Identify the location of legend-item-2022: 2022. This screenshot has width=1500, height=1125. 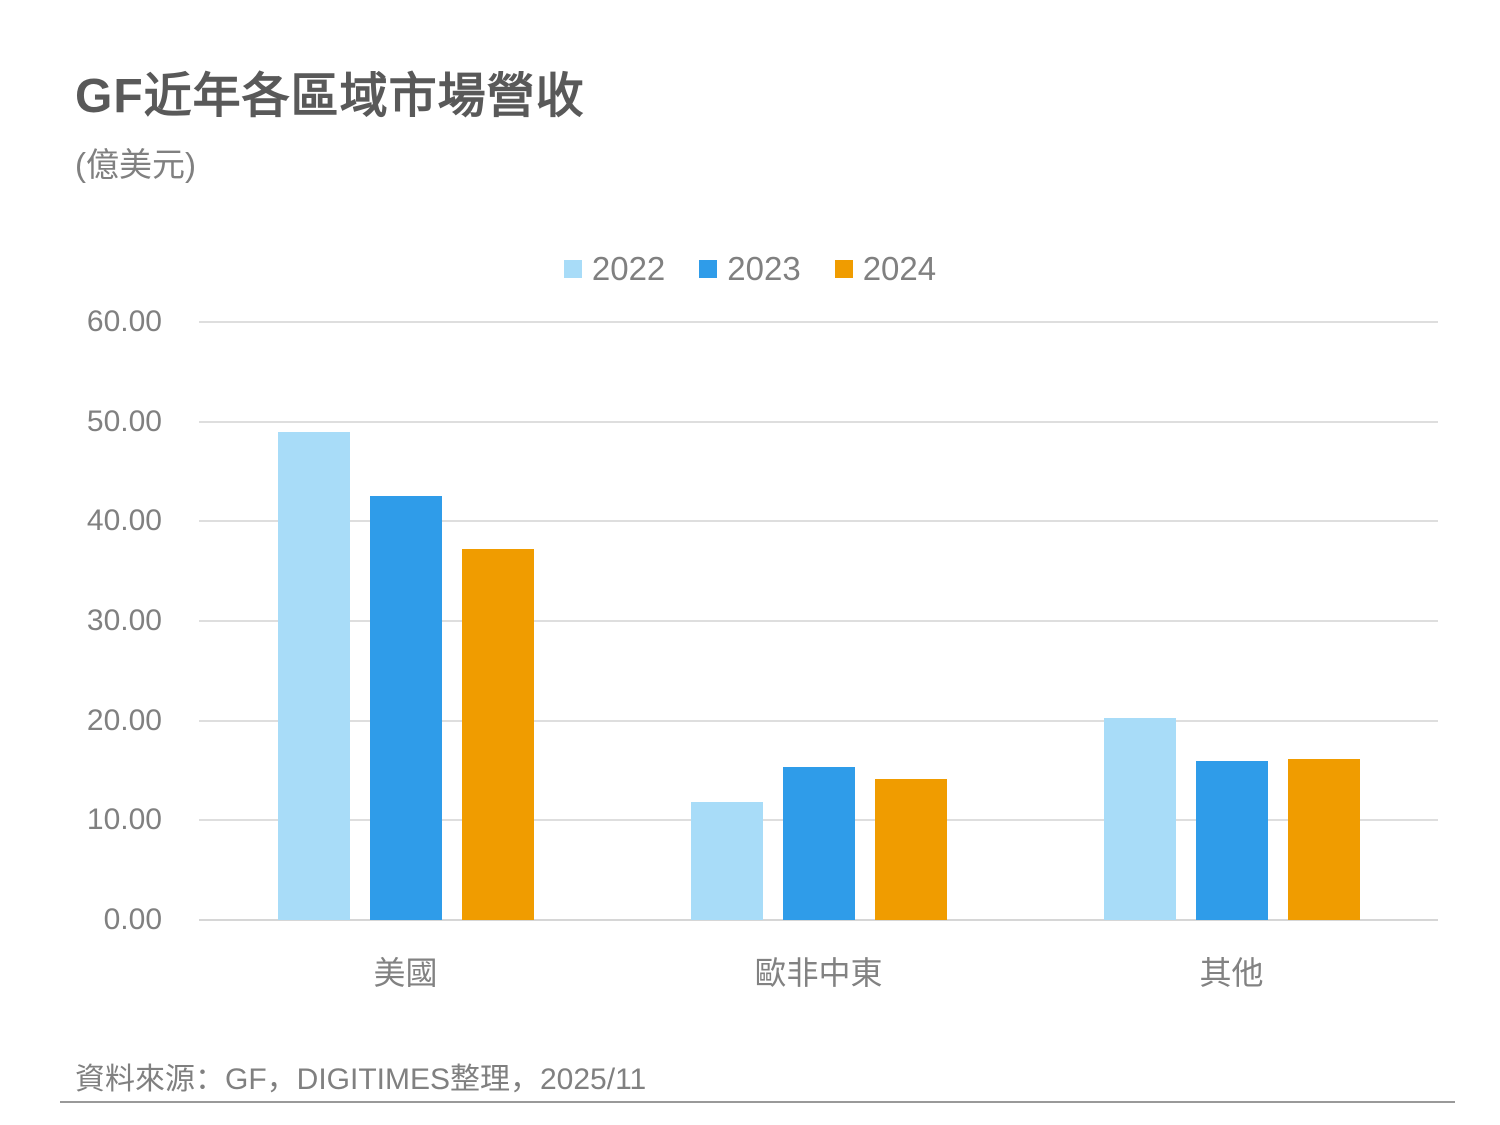
(614, 269).